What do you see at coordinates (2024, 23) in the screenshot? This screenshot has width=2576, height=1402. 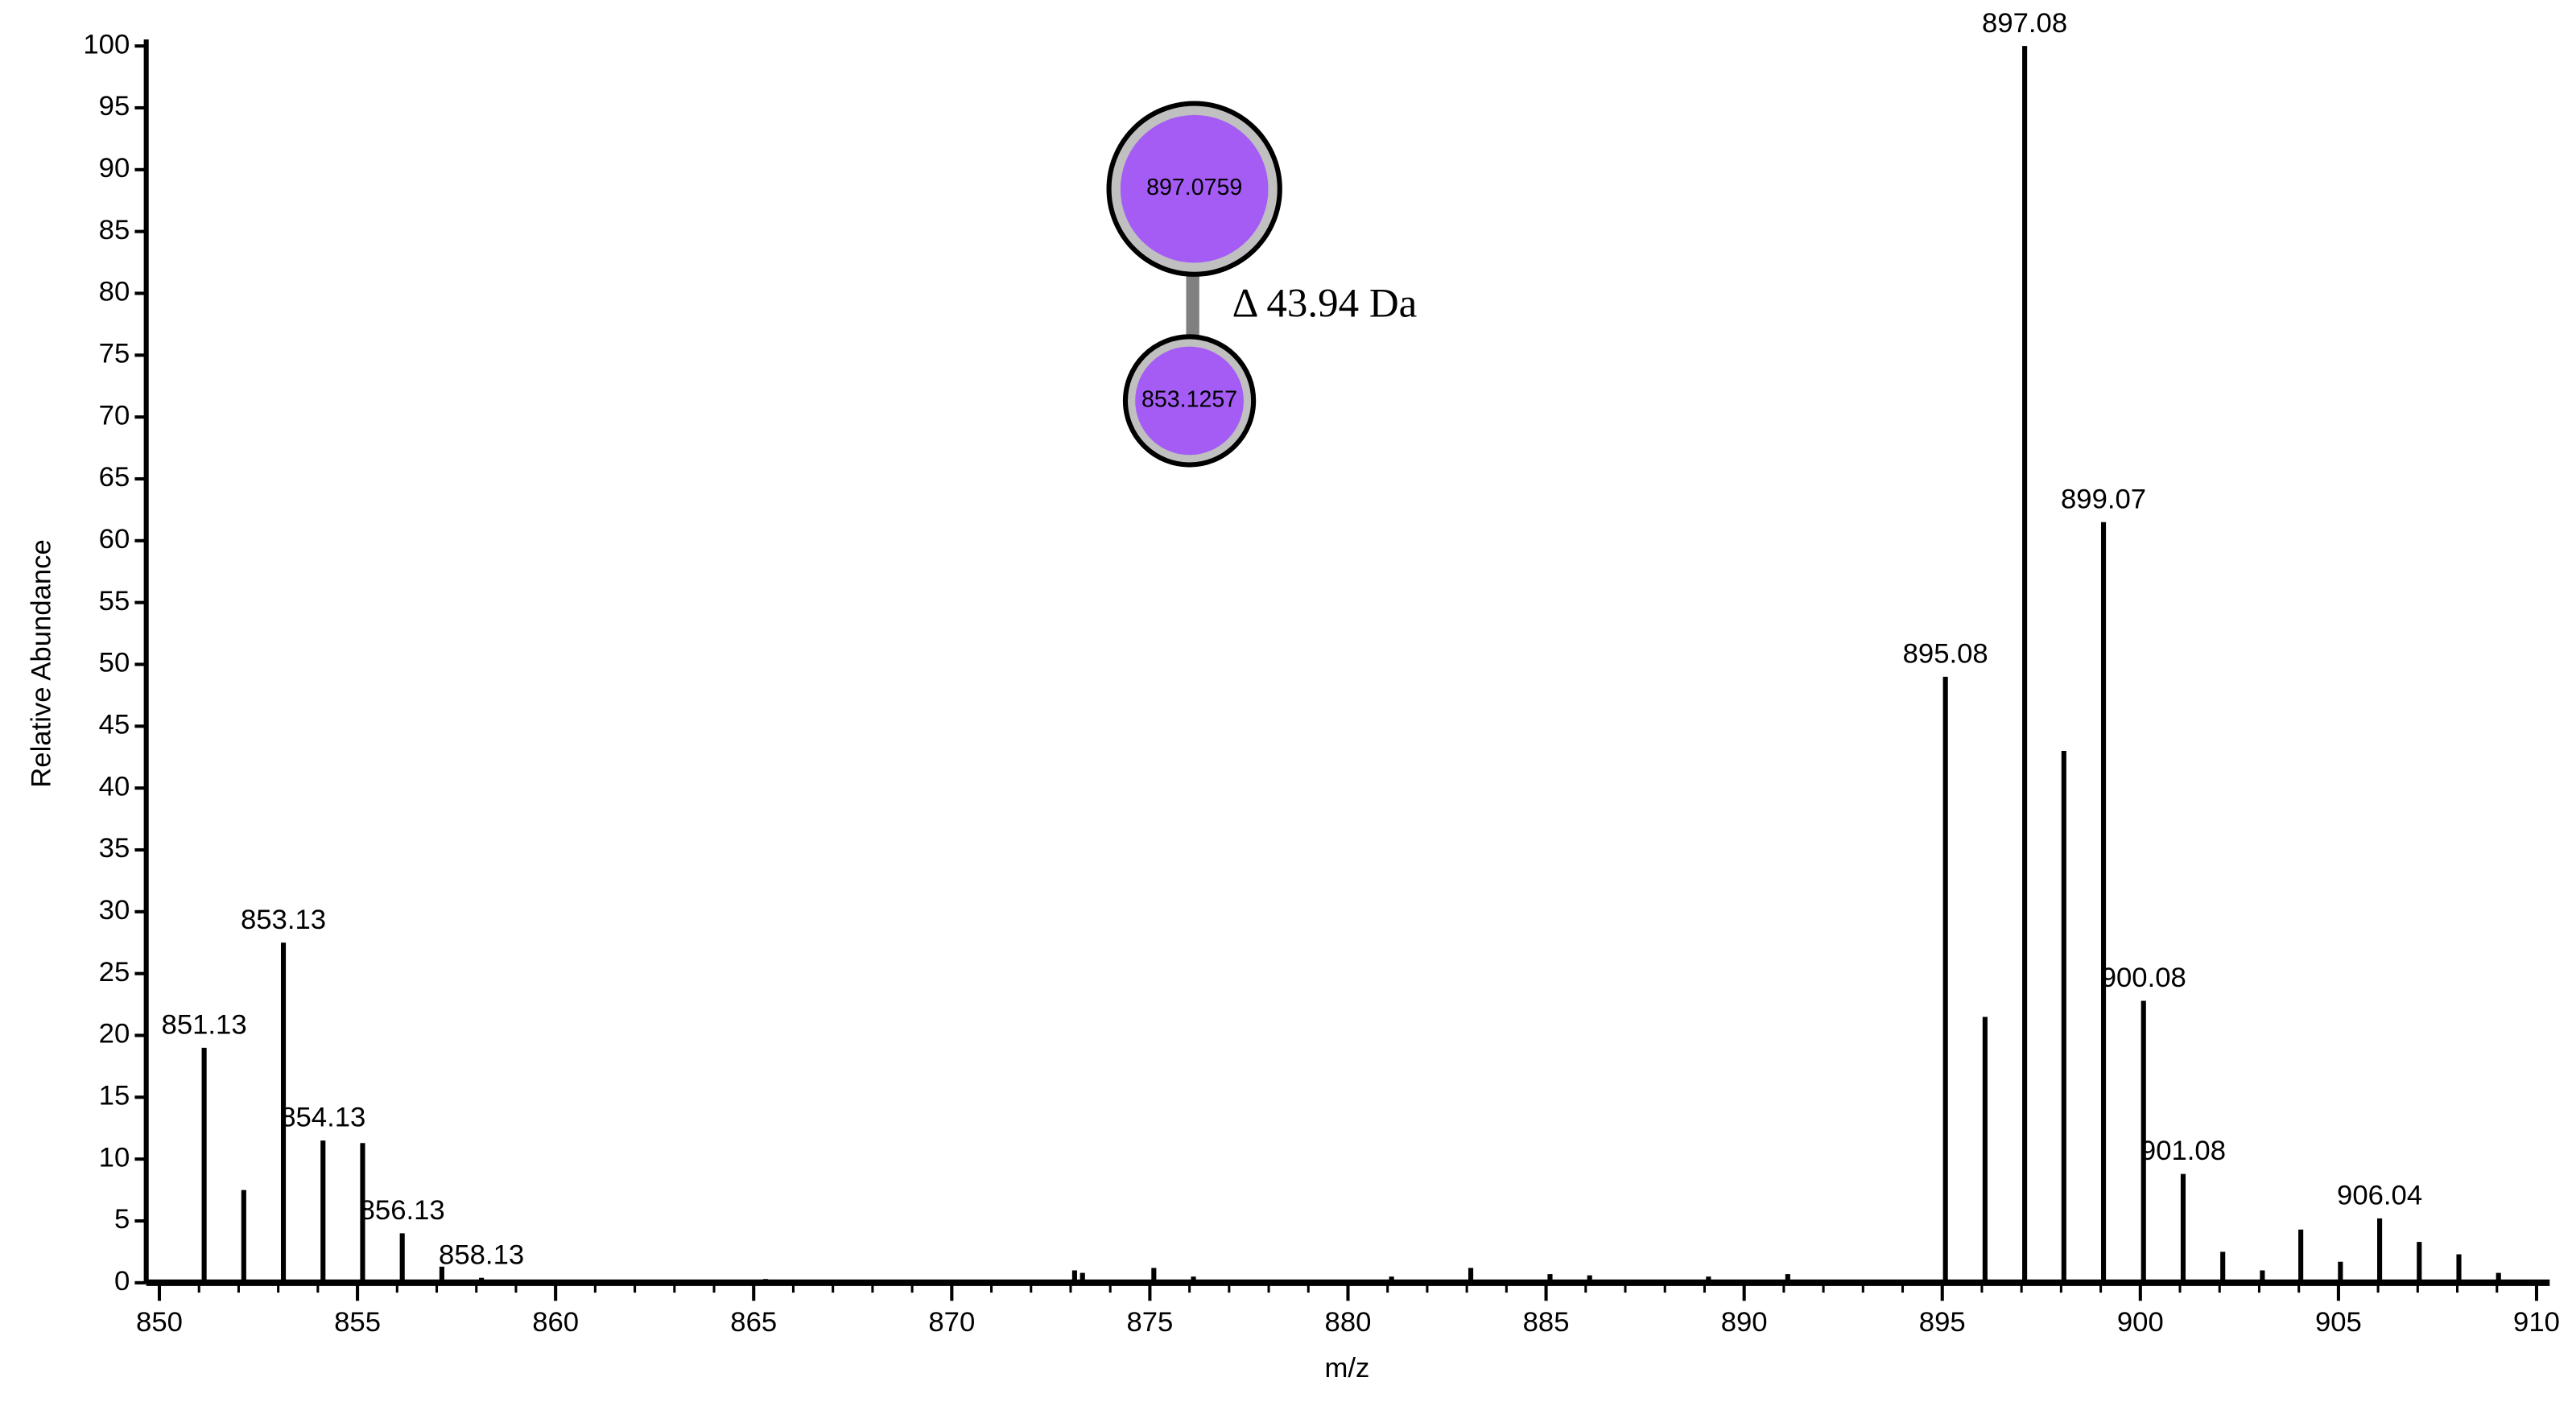 I see `peak-label: 897.08` at bounding box center [2024, 23].